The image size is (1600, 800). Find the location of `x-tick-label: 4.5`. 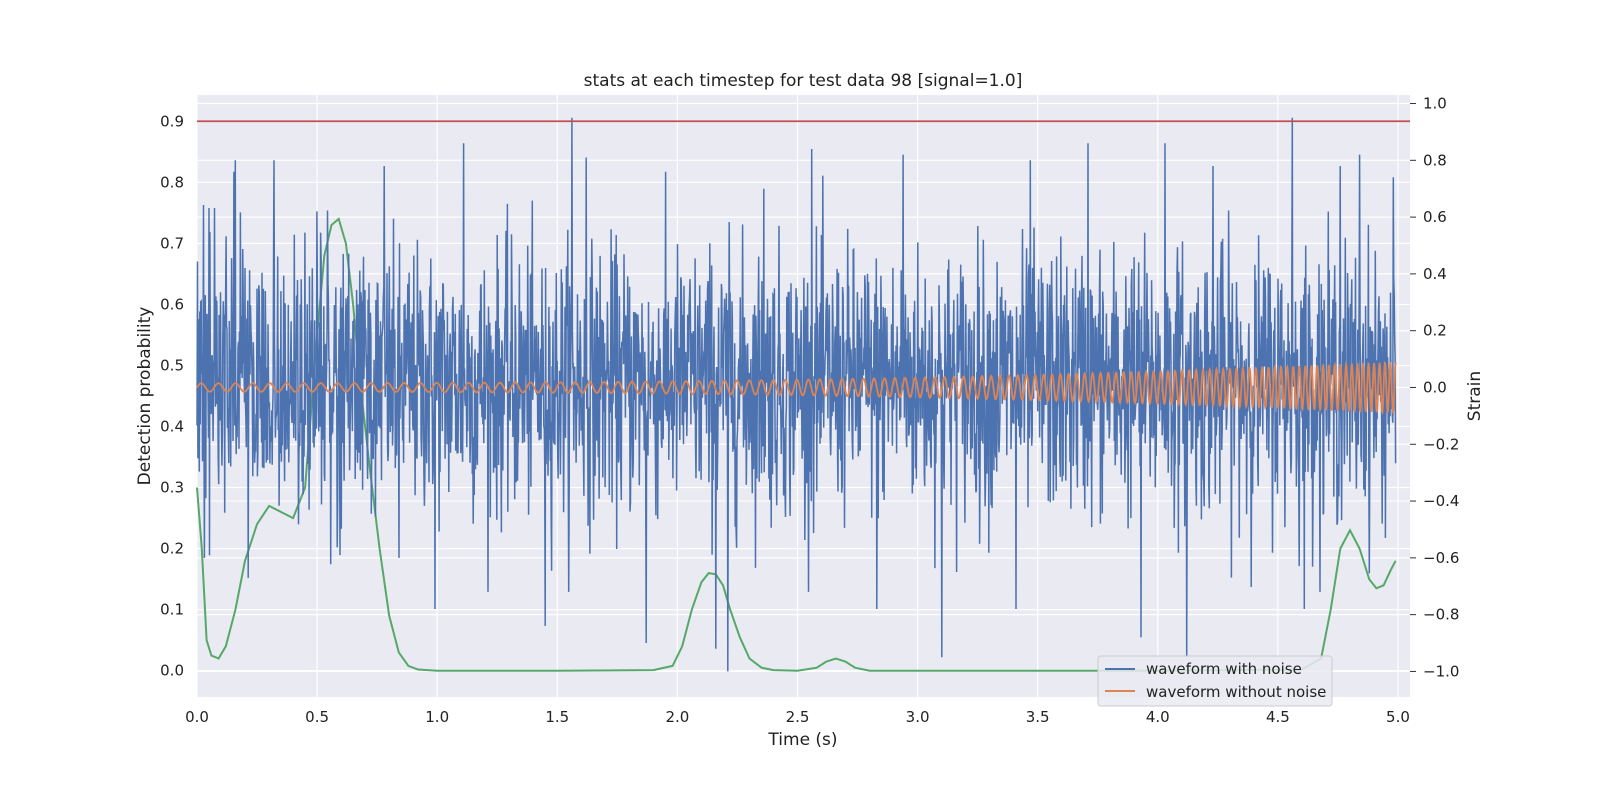

x-tick-label: 4.5 is located at coordinates (1278, 717).